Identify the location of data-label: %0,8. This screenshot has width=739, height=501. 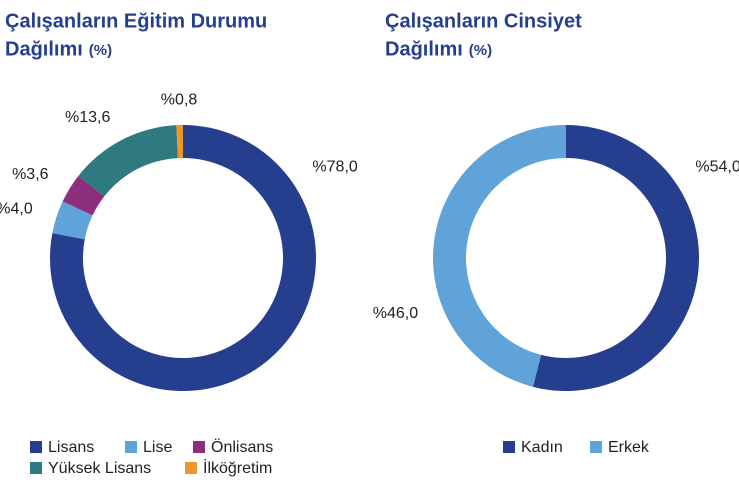
(179, 99).